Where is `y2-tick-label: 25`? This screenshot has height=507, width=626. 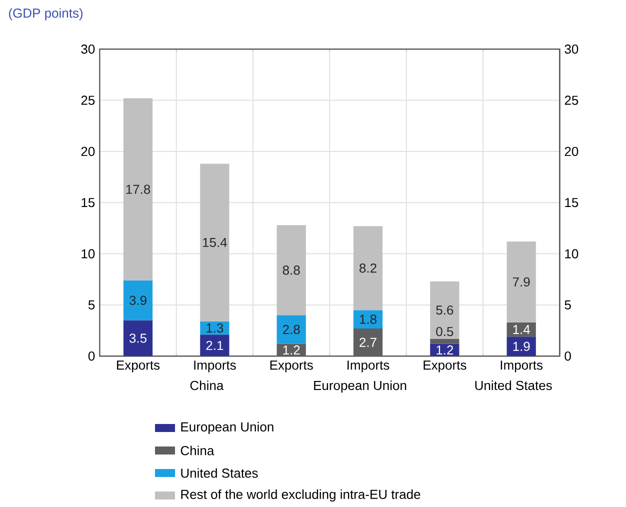 y2-tick-label: 25 is located at coordinates (571, 100).